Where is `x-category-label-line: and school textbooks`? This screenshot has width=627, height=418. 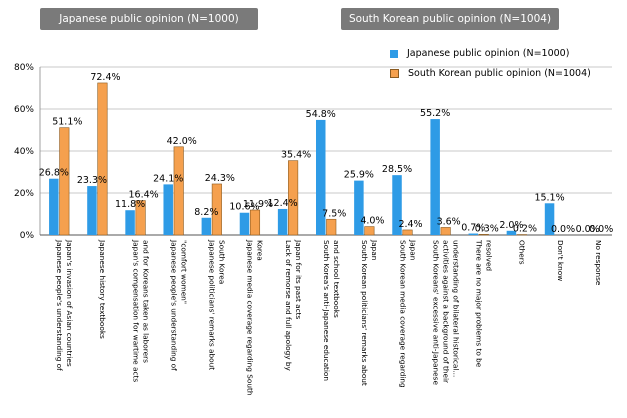
x-category-label-line: and school textbooks is located at coordinates (336, 279).